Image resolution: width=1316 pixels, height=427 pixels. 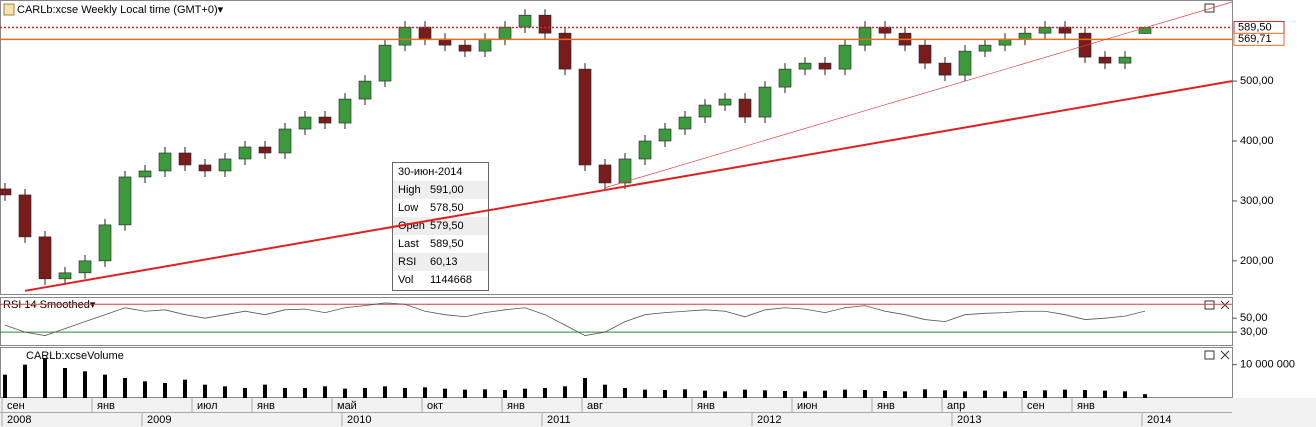 What do you see at coordinates (447, 208) in the screenshot?
I see `tooltip-value: 578,50` at bounding box center [447, 208].